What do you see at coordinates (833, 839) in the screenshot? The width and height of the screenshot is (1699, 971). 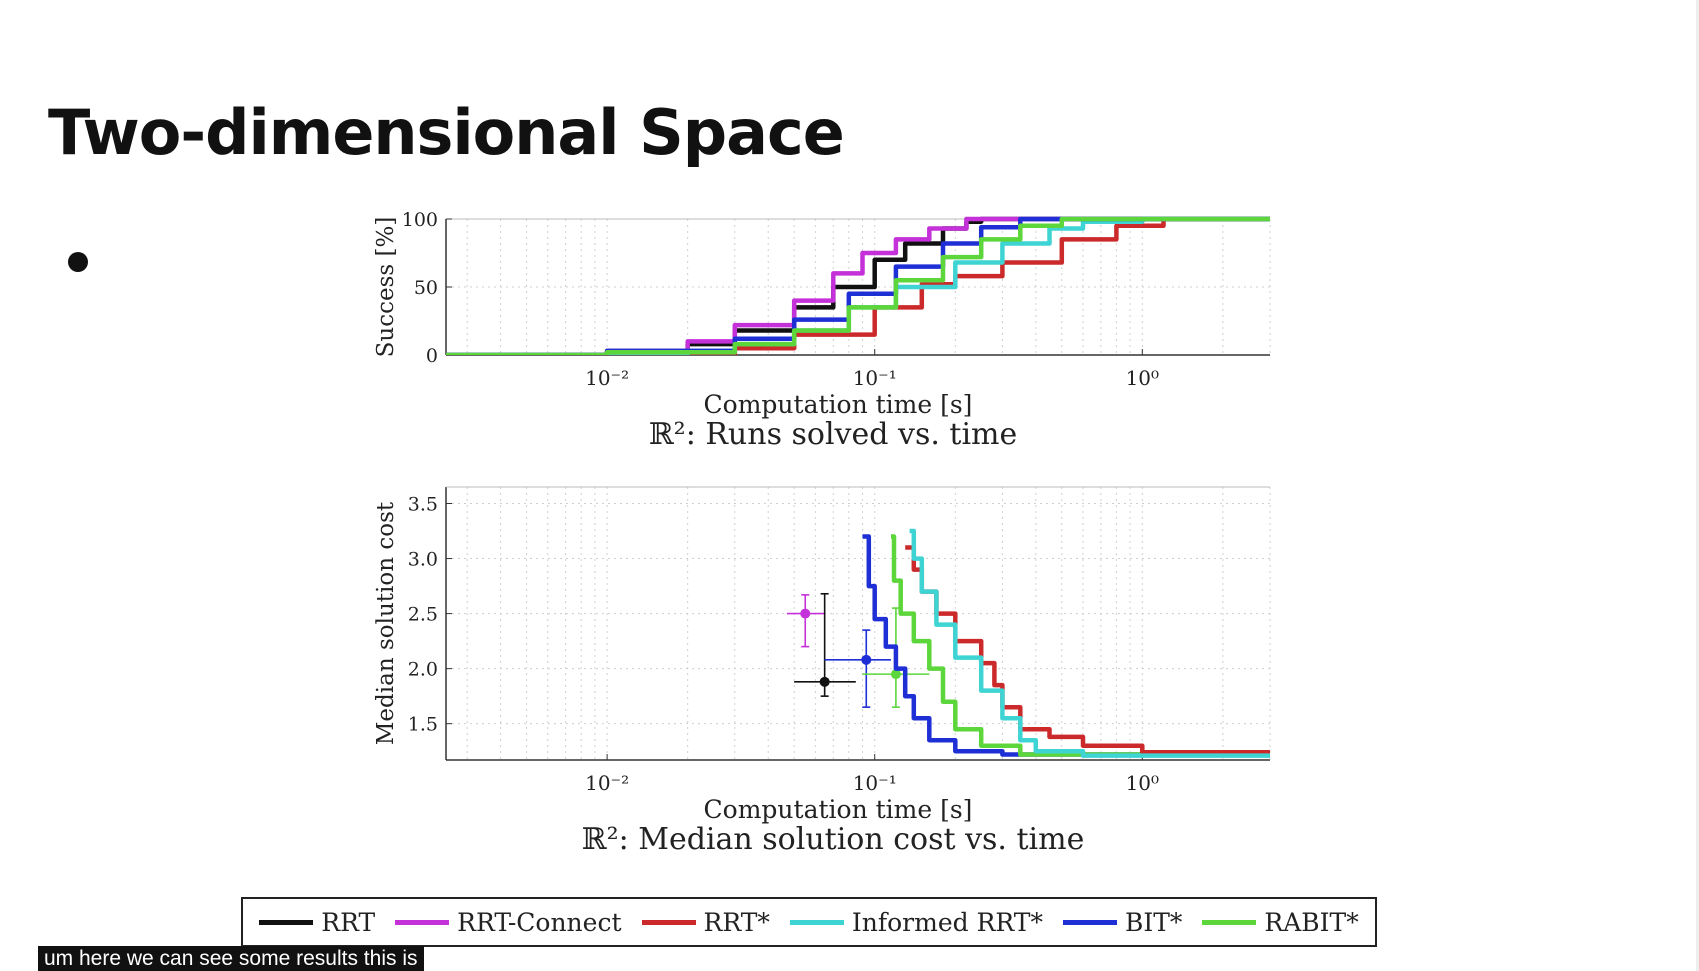 I see `chart-title: ℝ²: Median solution cost vs. time` at bounding box center [833, 839].